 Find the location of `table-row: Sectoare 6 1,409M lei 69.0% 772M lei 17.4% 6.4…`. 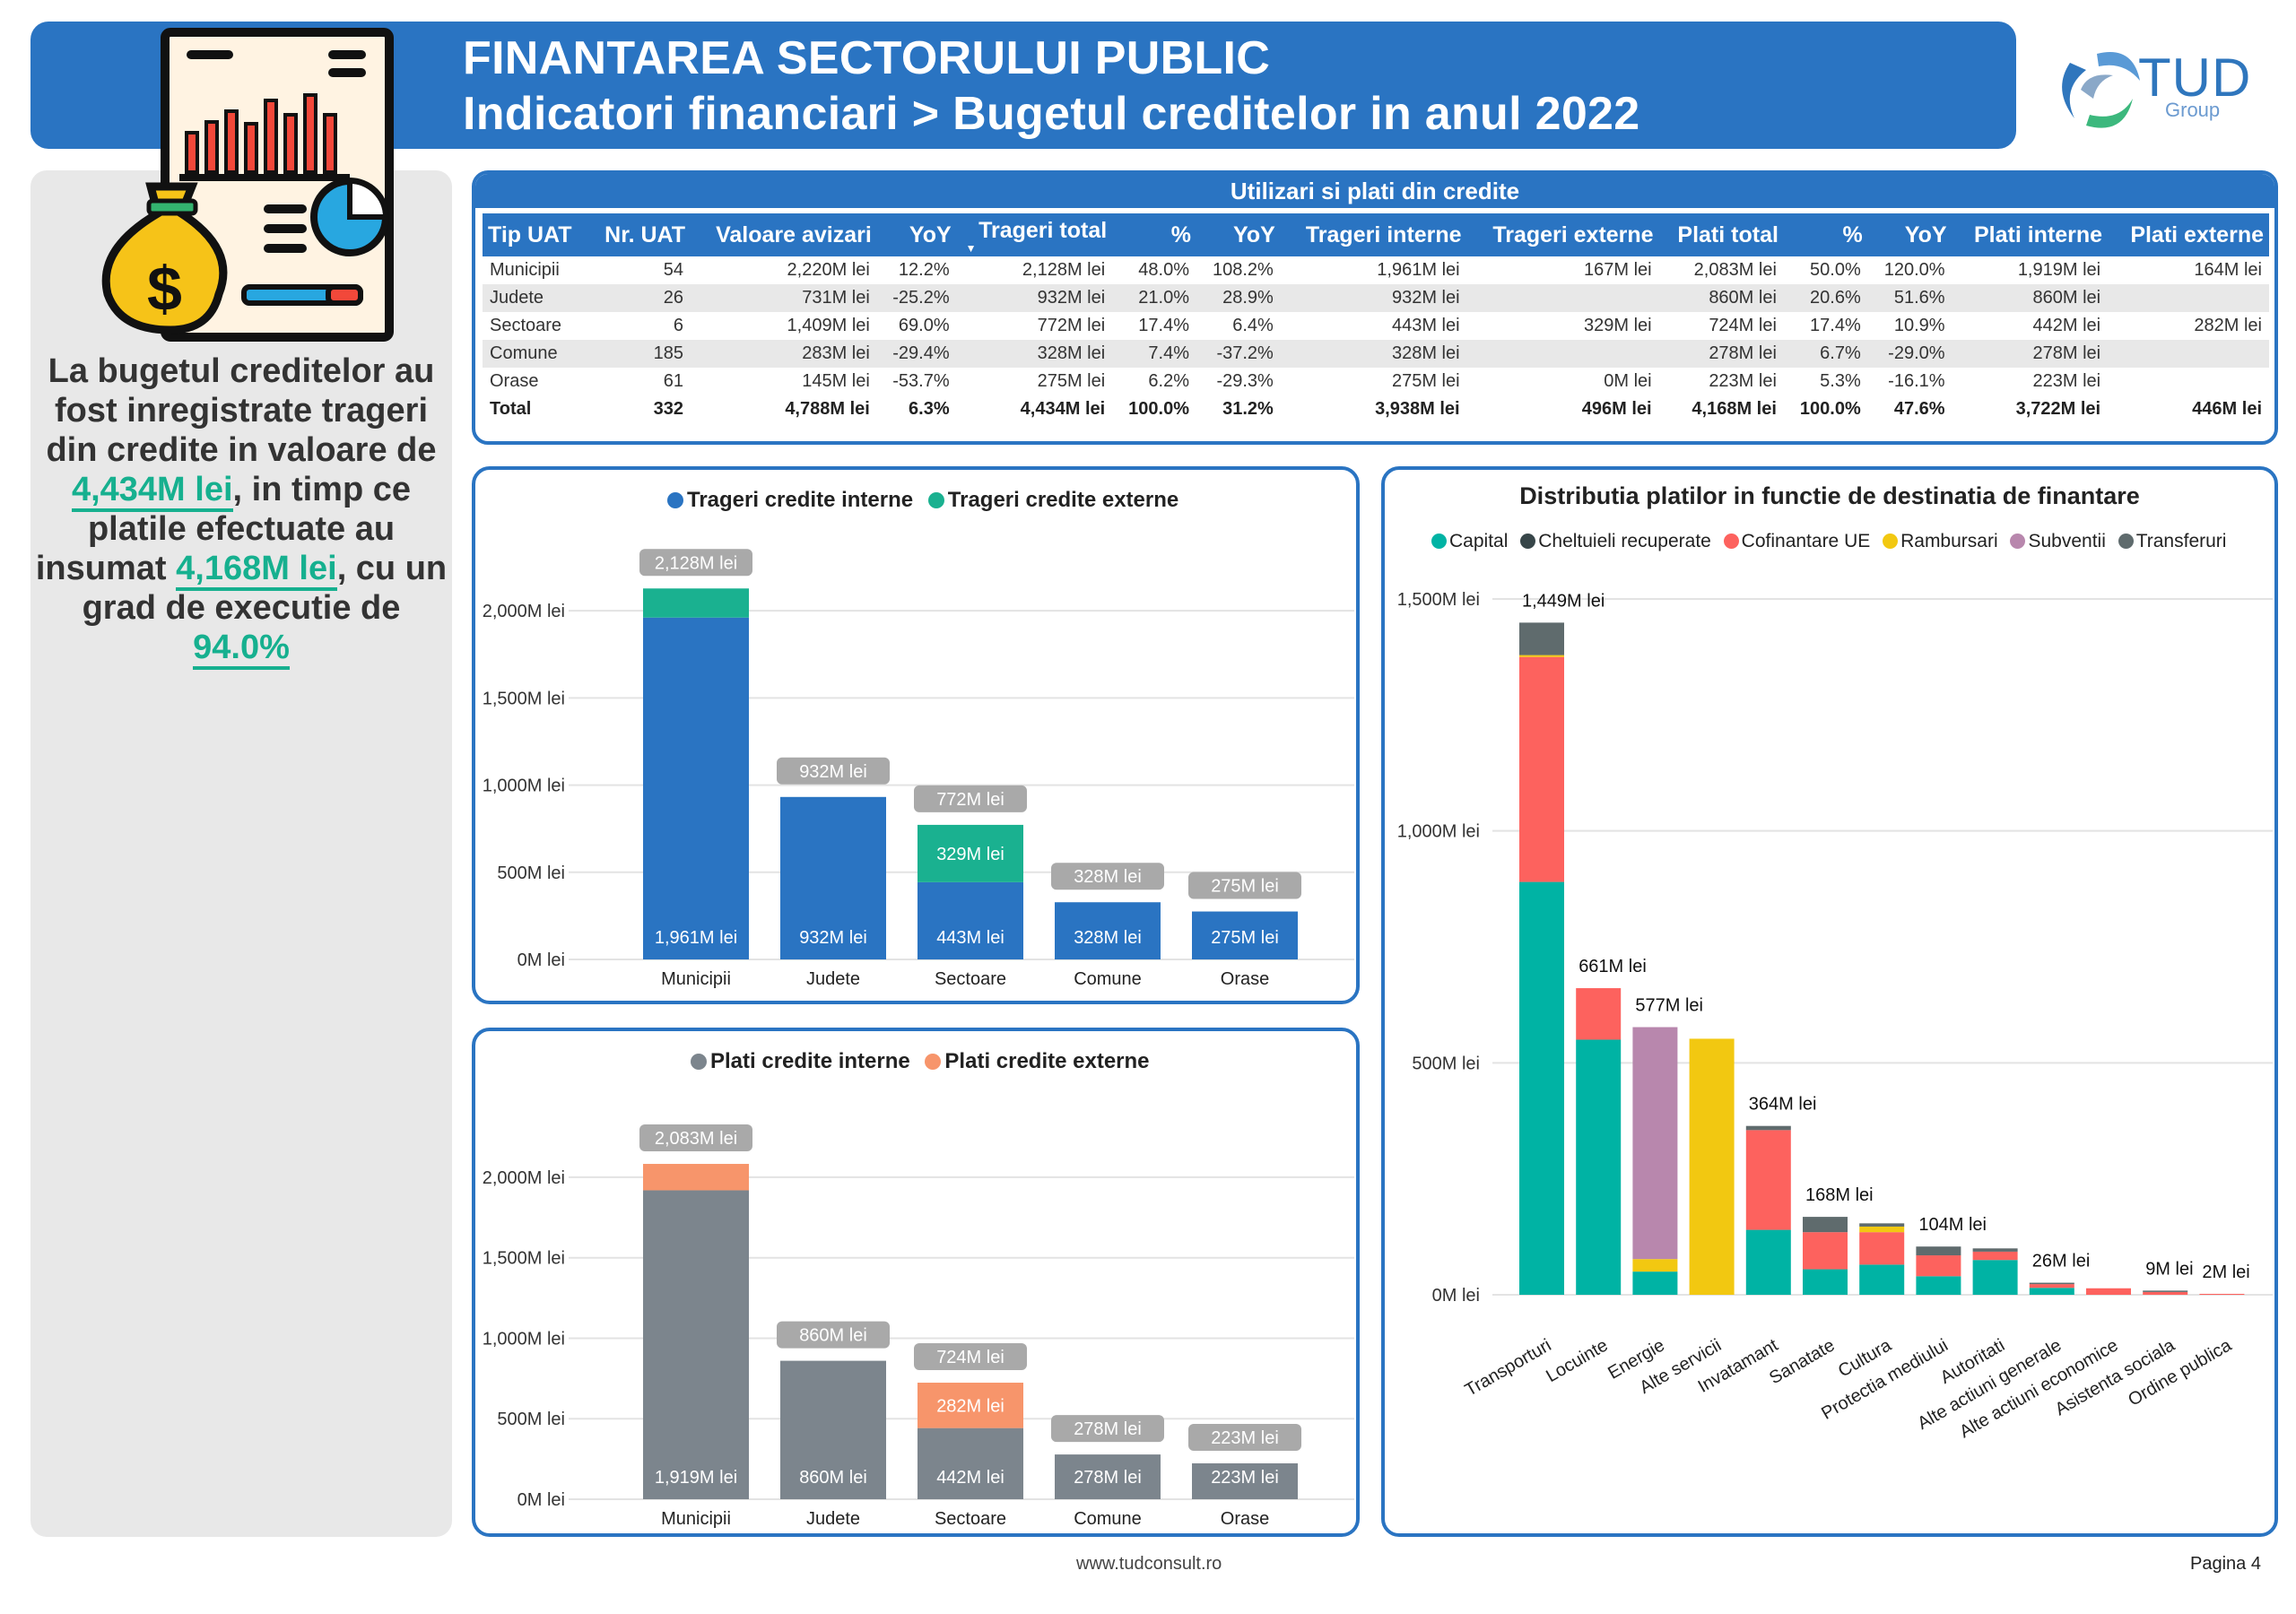

table-row: Sectoare 6 1,409M lei 69.0% 772M lei 17.4% 6.4… is located at coordinates (1376, 326).